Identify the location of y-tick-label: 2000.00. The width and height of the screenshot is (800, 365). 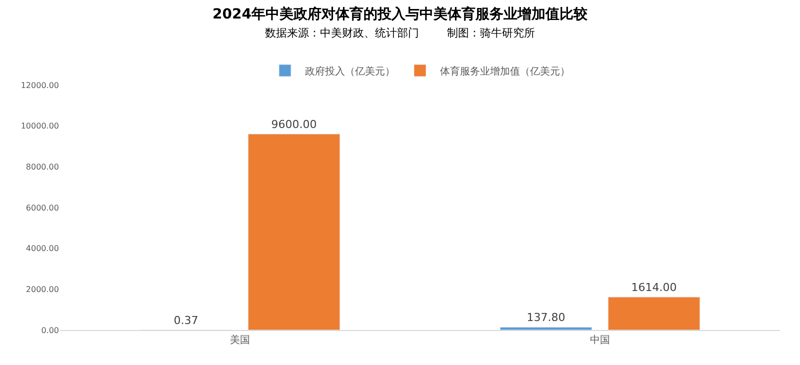
(42, 289).